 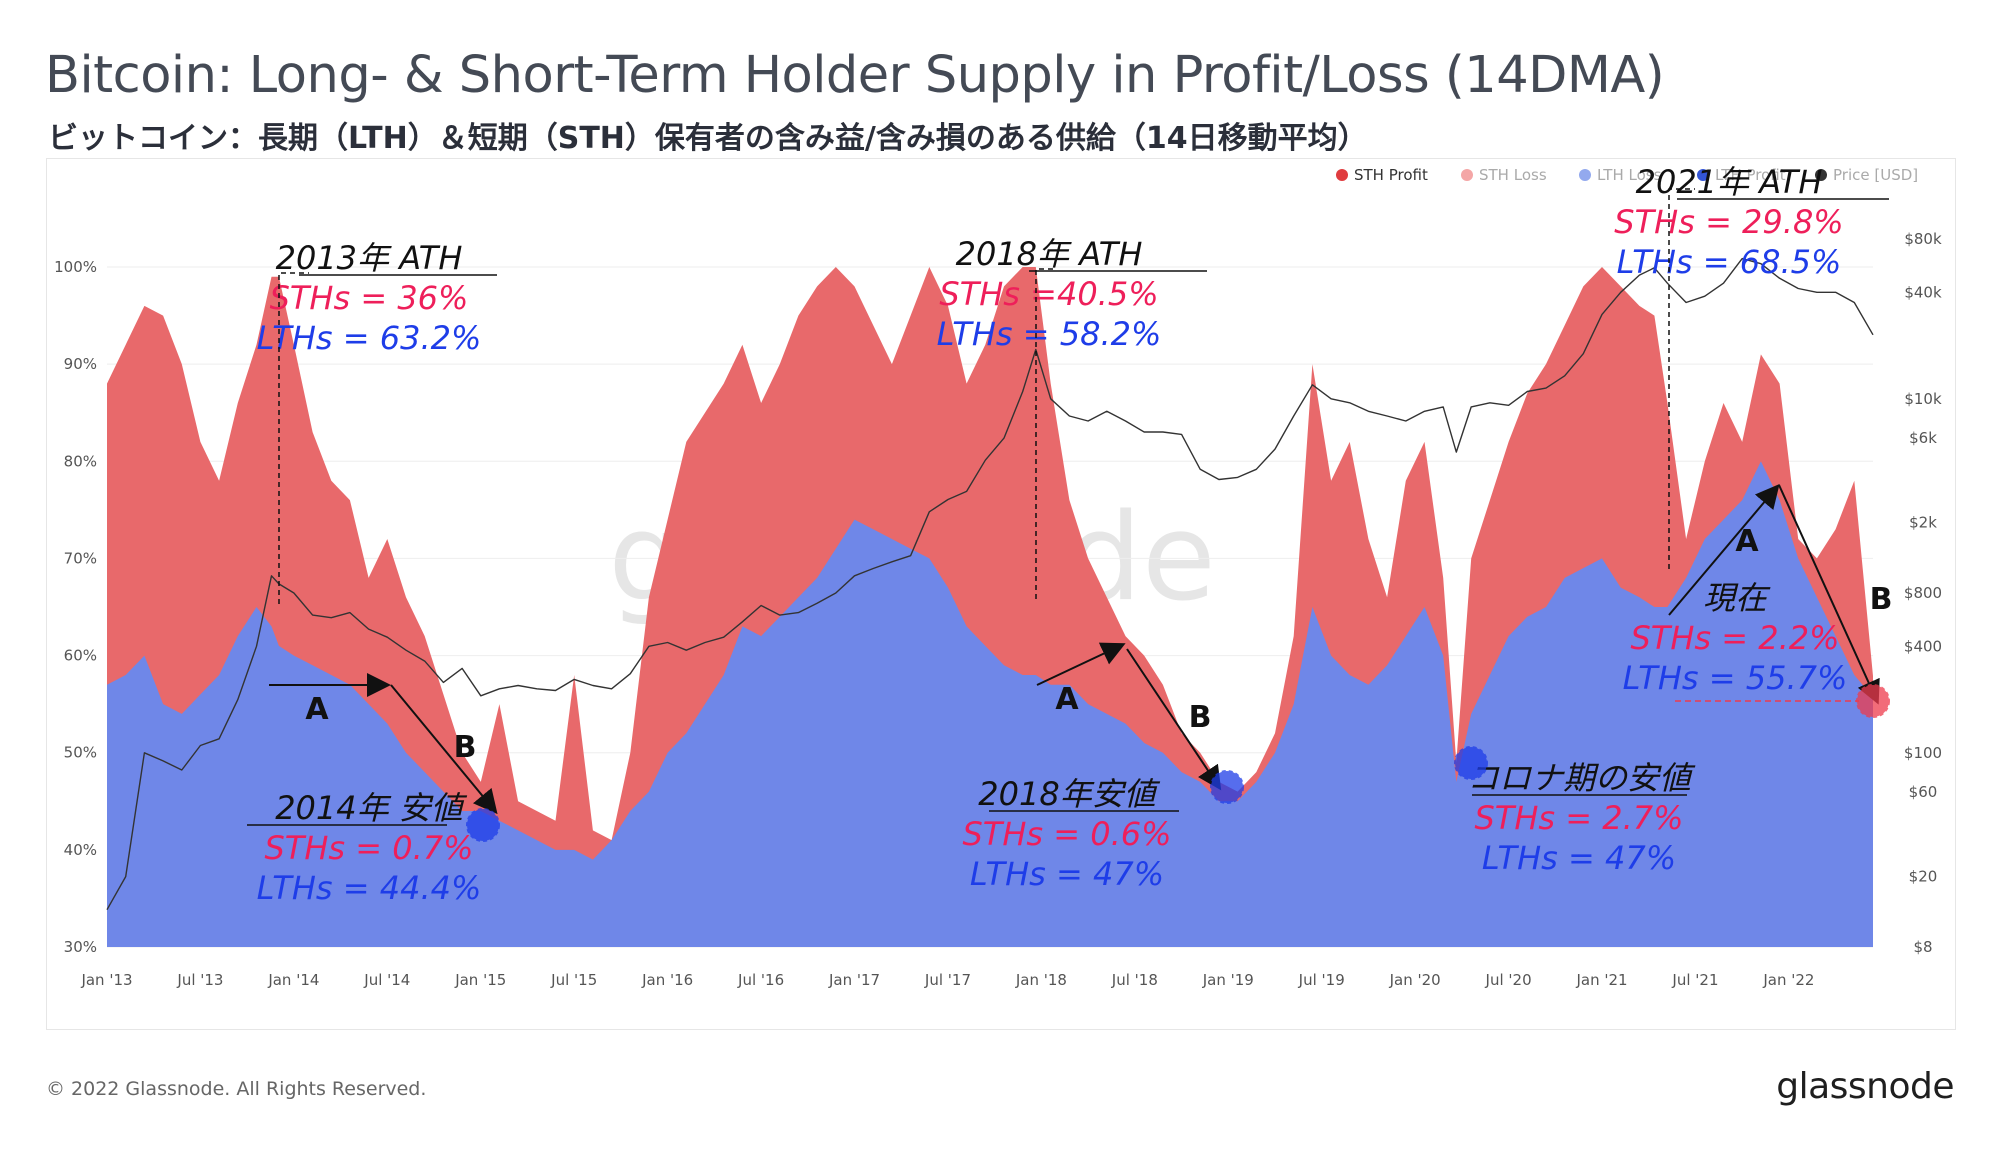 What do you see at coordinates (1865, 1086) in the screenshot?
I see `glassnode-logo: glassnode` at bounding box center [1865, 1086].